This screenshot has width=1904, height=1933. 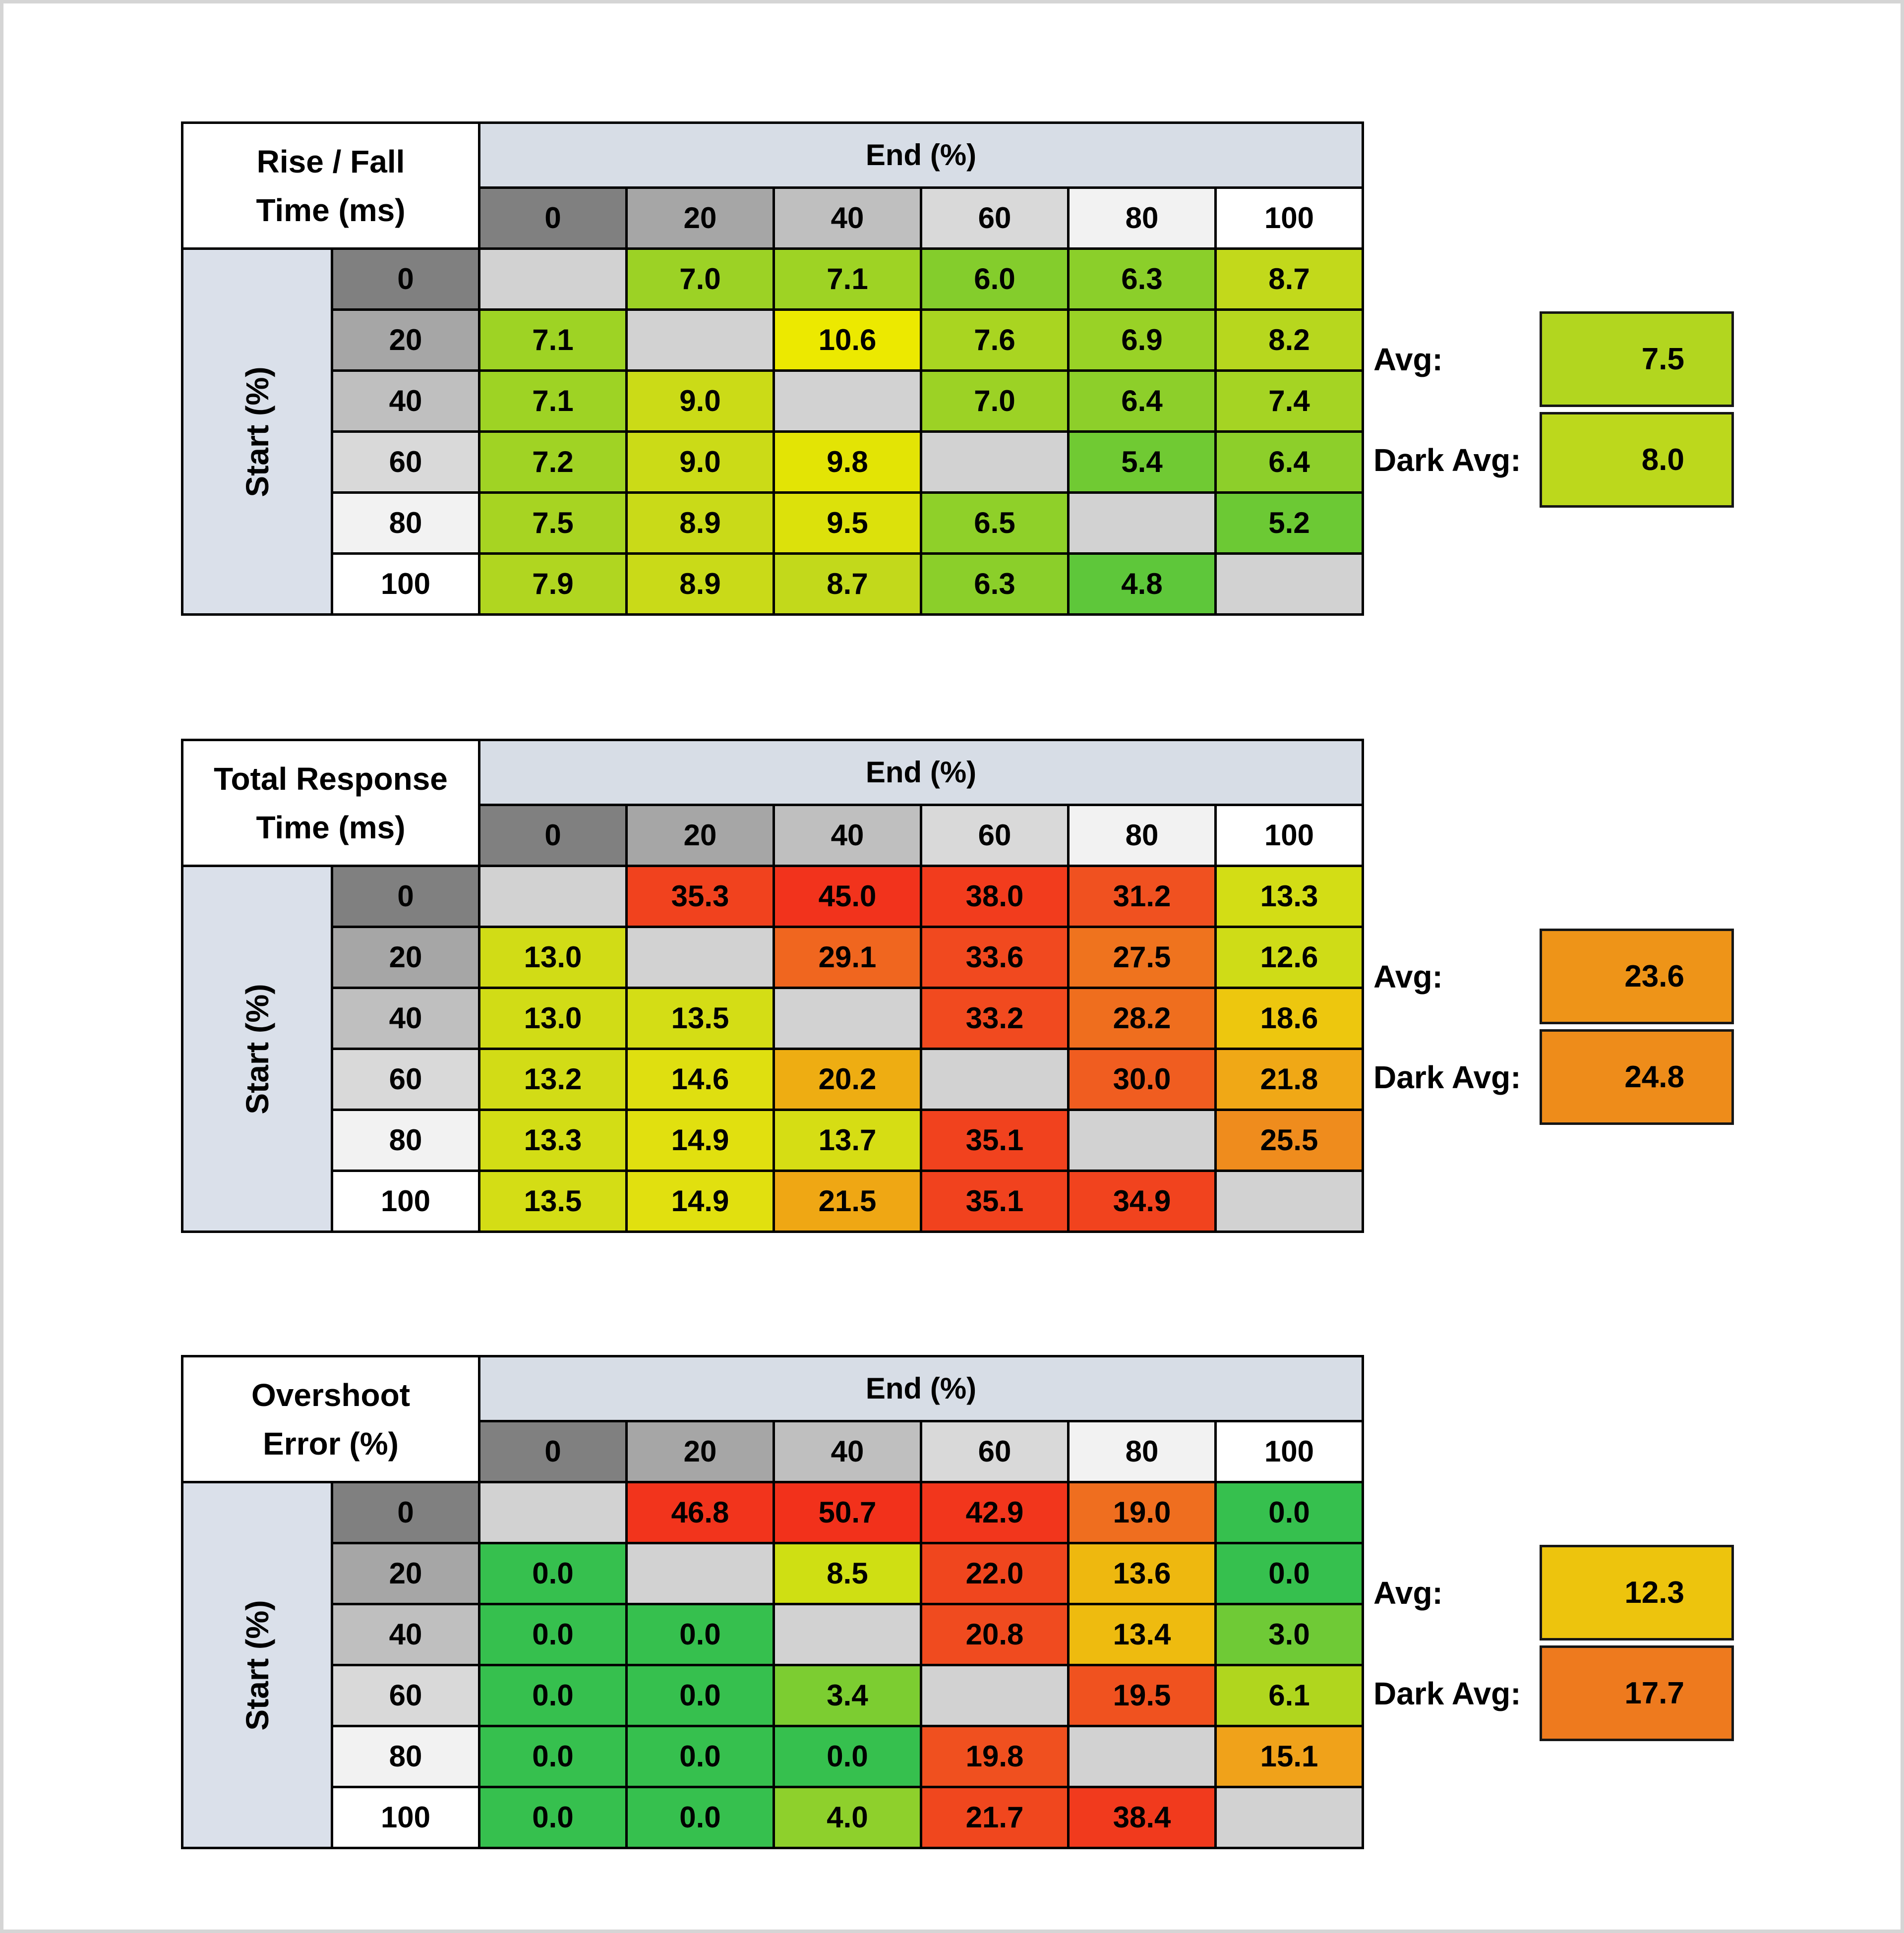 What do you see at coordinates (1142, 1634) in the screenshot?
I see `data-cell: 13.4` at bounding box center [1142, 1634].